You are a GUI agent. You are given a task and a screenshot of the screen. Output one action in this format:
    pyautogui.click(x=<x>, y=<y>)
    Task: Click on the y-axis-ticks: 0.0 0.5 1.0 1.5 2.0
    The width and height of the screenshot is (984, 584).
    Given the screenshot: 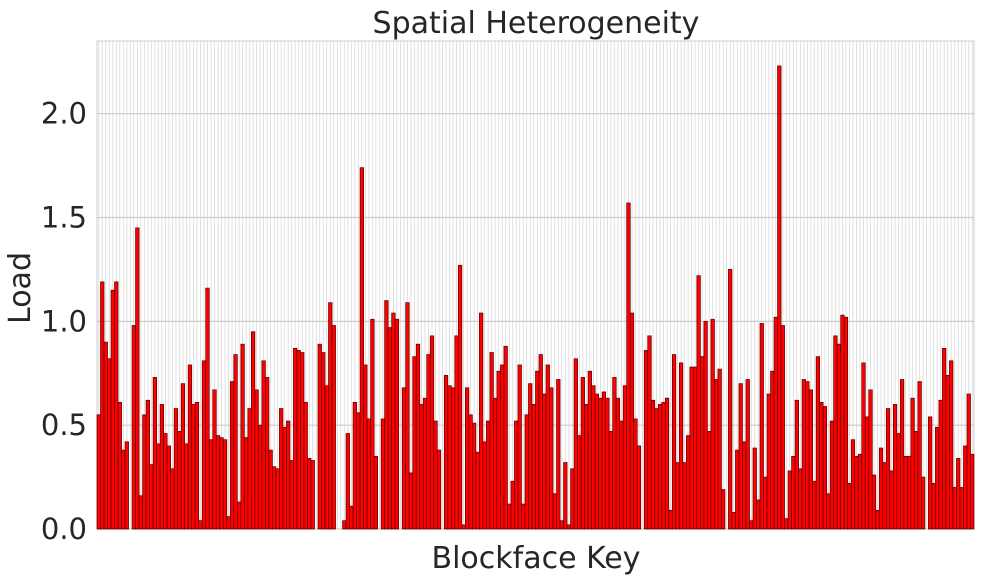 What is the action you would take?
    pyautogui.click(x=64, y=321)
    